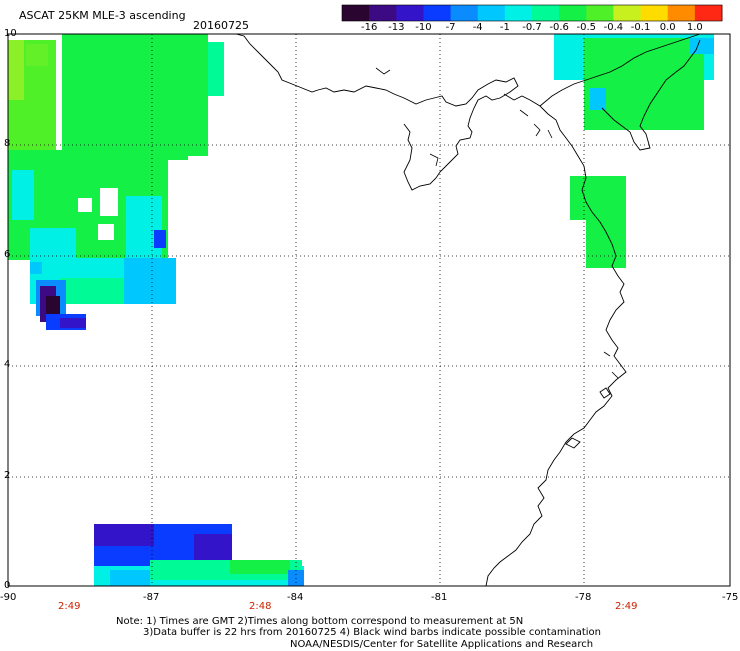 The image size is (740, 651). Describe the element at coordinates (694, 27) in the screenshot. I see `colorbar-tick-label: 1.0` at that location.